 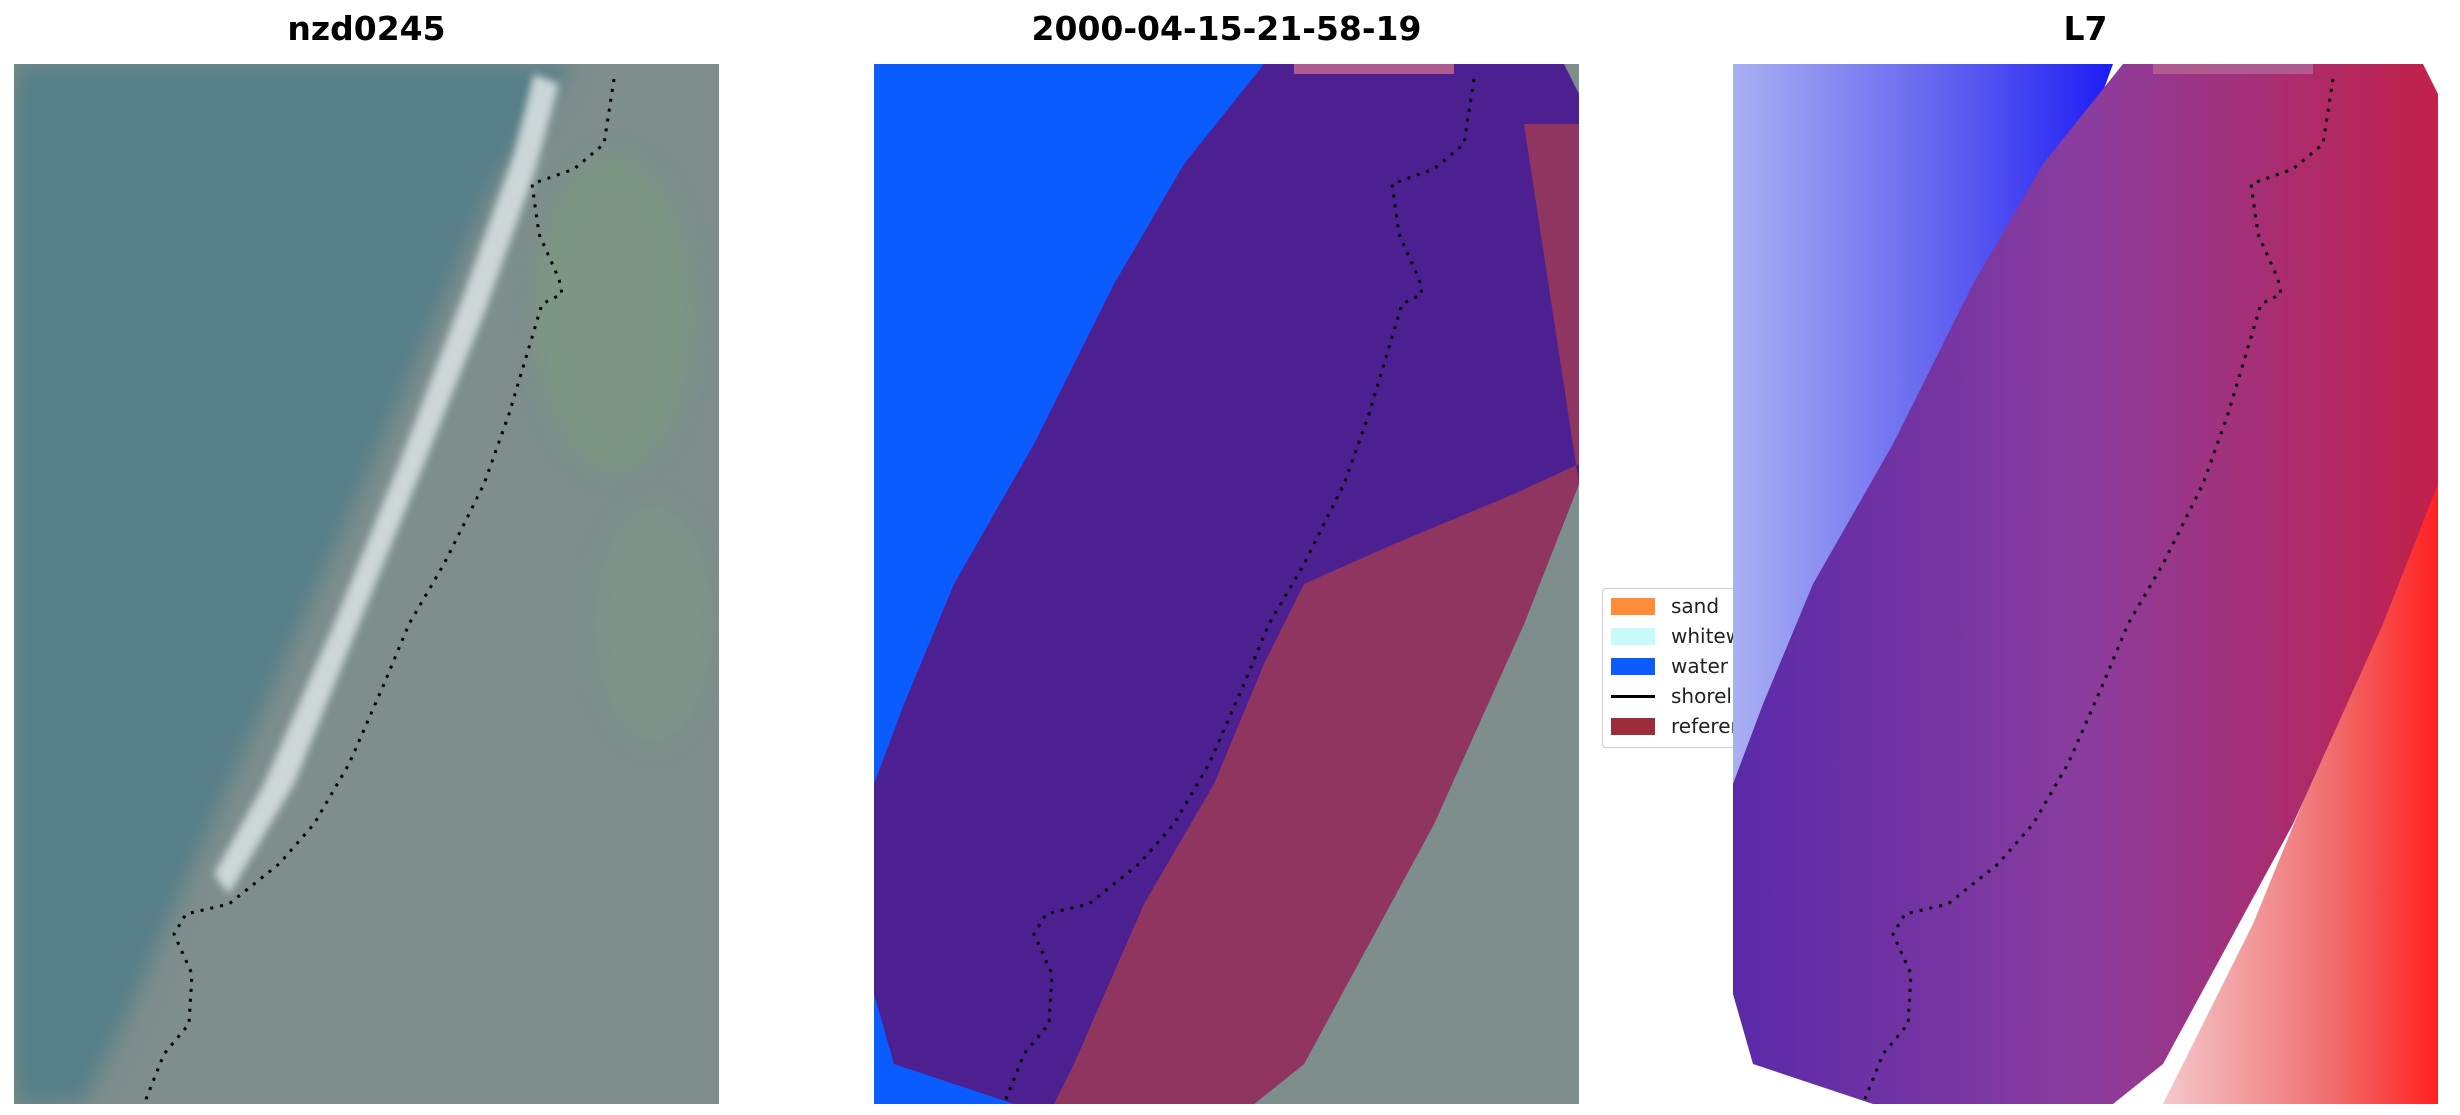 I want to click on whitewater-strip, so click(x=386, y=484).